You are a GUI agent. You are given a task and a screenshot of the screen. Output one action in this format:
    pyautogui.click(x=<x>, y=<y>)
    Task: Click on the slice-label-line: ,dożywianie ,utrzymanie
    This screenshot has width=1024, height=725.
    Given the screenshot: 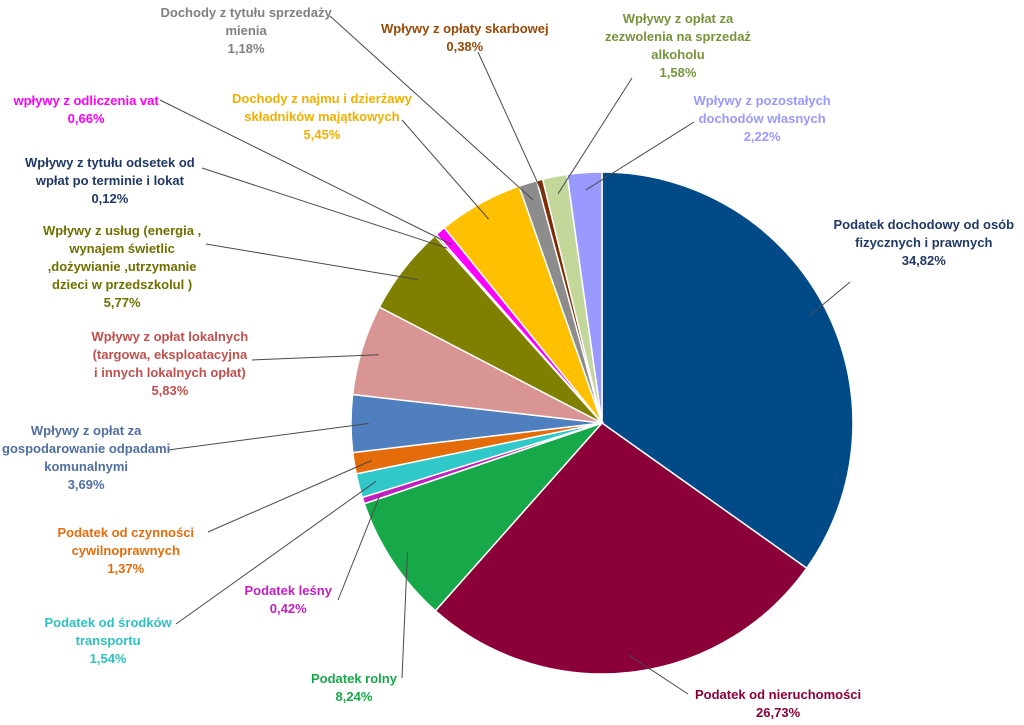 What is the action you would take?
    pyautogui.click(x=122, y=266)
    